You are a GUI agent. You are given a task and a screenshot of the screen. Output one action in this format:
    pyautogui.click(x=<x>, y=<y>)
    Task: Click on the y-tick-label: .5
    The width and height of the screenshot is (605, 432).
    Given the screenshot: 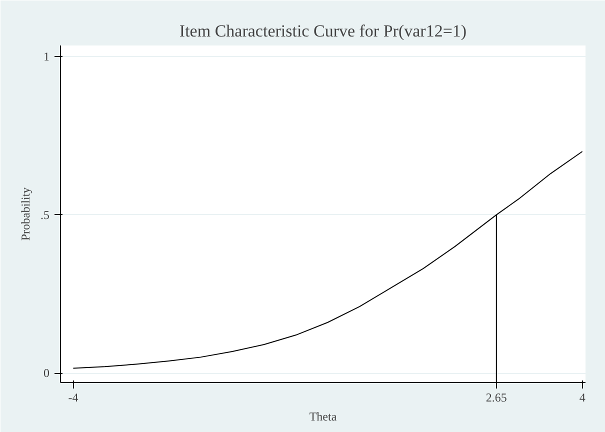 What is the action you would take?
    pyautogui.click(x=45, y=215)
    